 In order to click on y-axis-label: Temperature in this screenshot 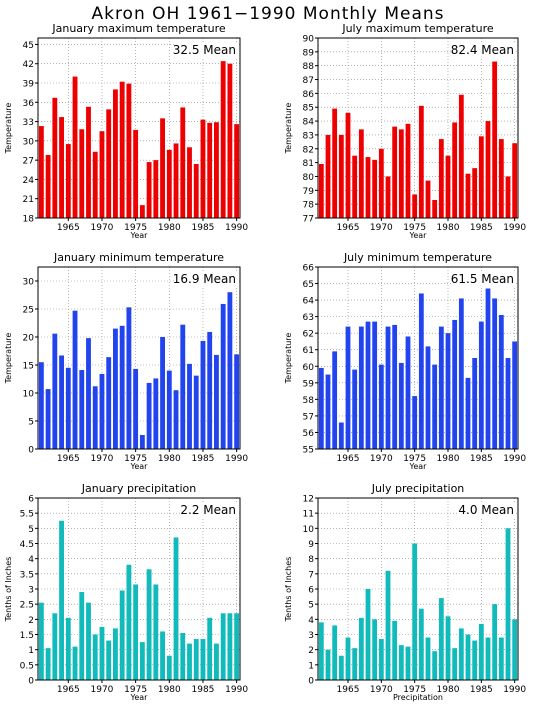, I will do `click(288, 359)`.